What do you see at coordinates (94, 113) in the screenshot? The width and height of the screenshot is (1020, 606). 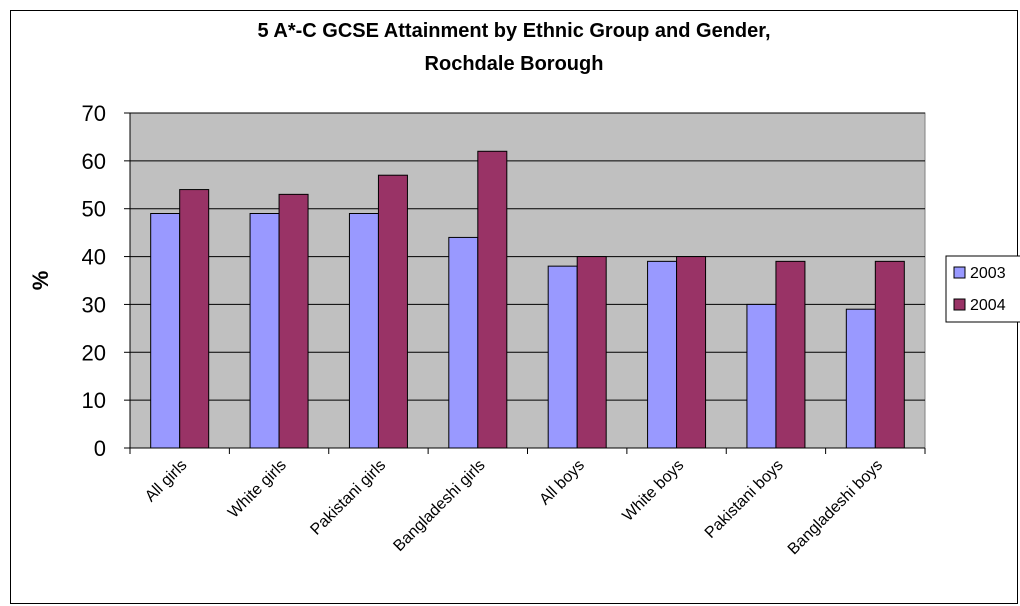 I see `y-tick-label: 70` at bounding box center [94, 113].